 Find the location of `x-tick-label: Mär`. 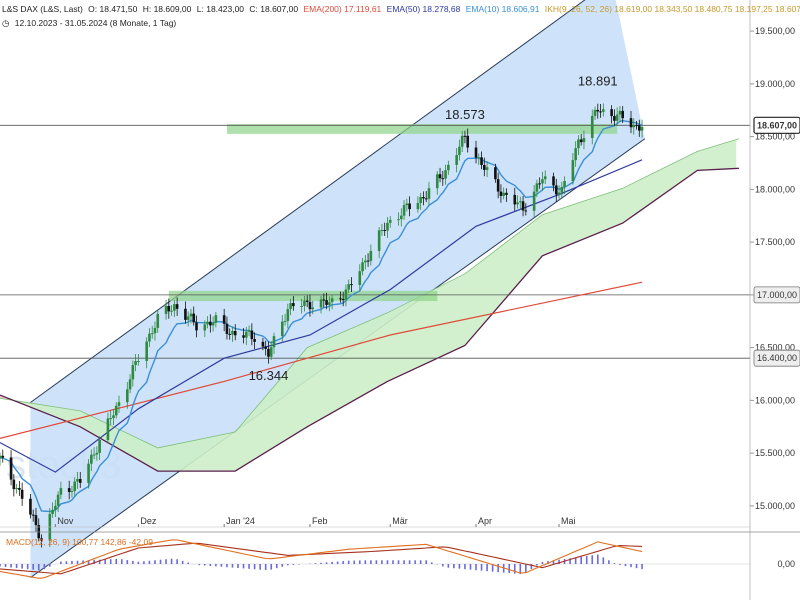

x-tick-label: Mär is located at coordinates (400, 521).